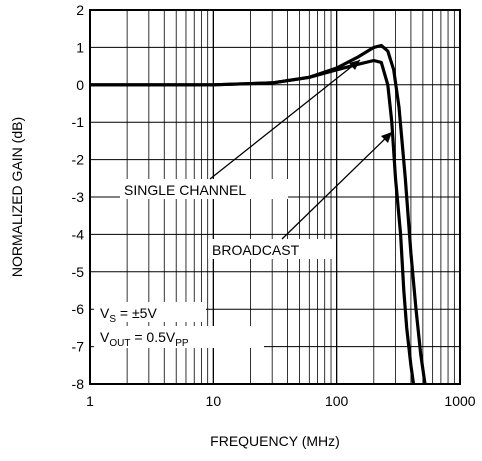  What do you see at coordinates (256, 250) in the screenshot?
I see `broadcast-label: BROADCAST` at bounding box center [256, 250].